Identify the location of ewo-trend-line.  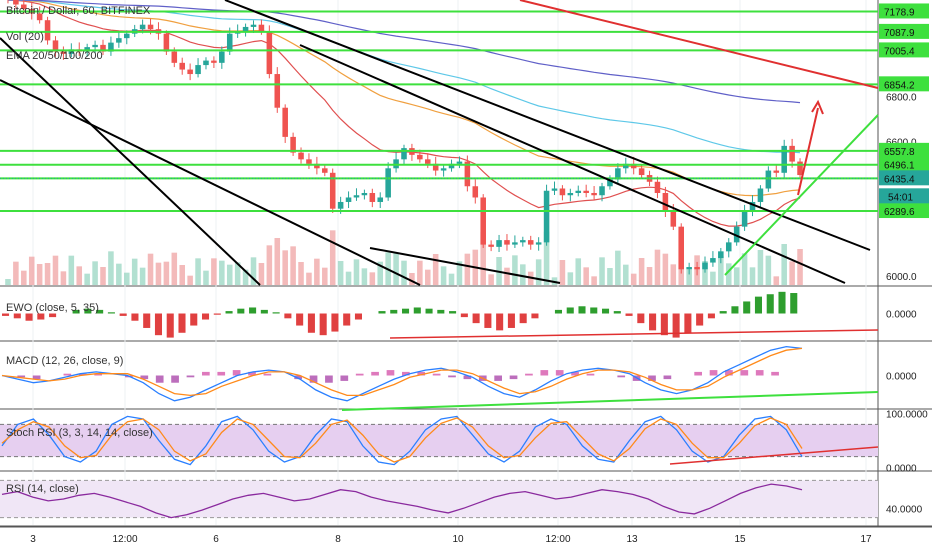
(634, 334).